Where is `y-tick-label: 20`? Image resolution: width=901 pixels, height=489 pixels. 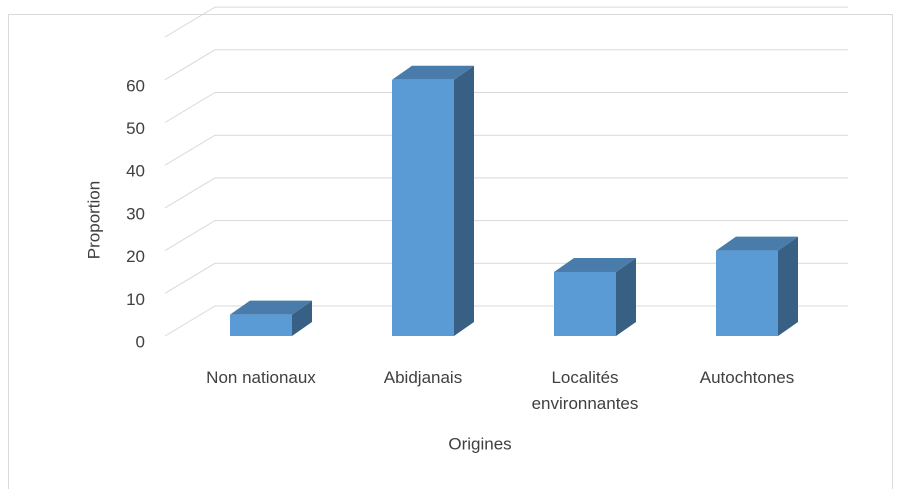 y-tick-label: 20 is located at coordinates (135, 256).